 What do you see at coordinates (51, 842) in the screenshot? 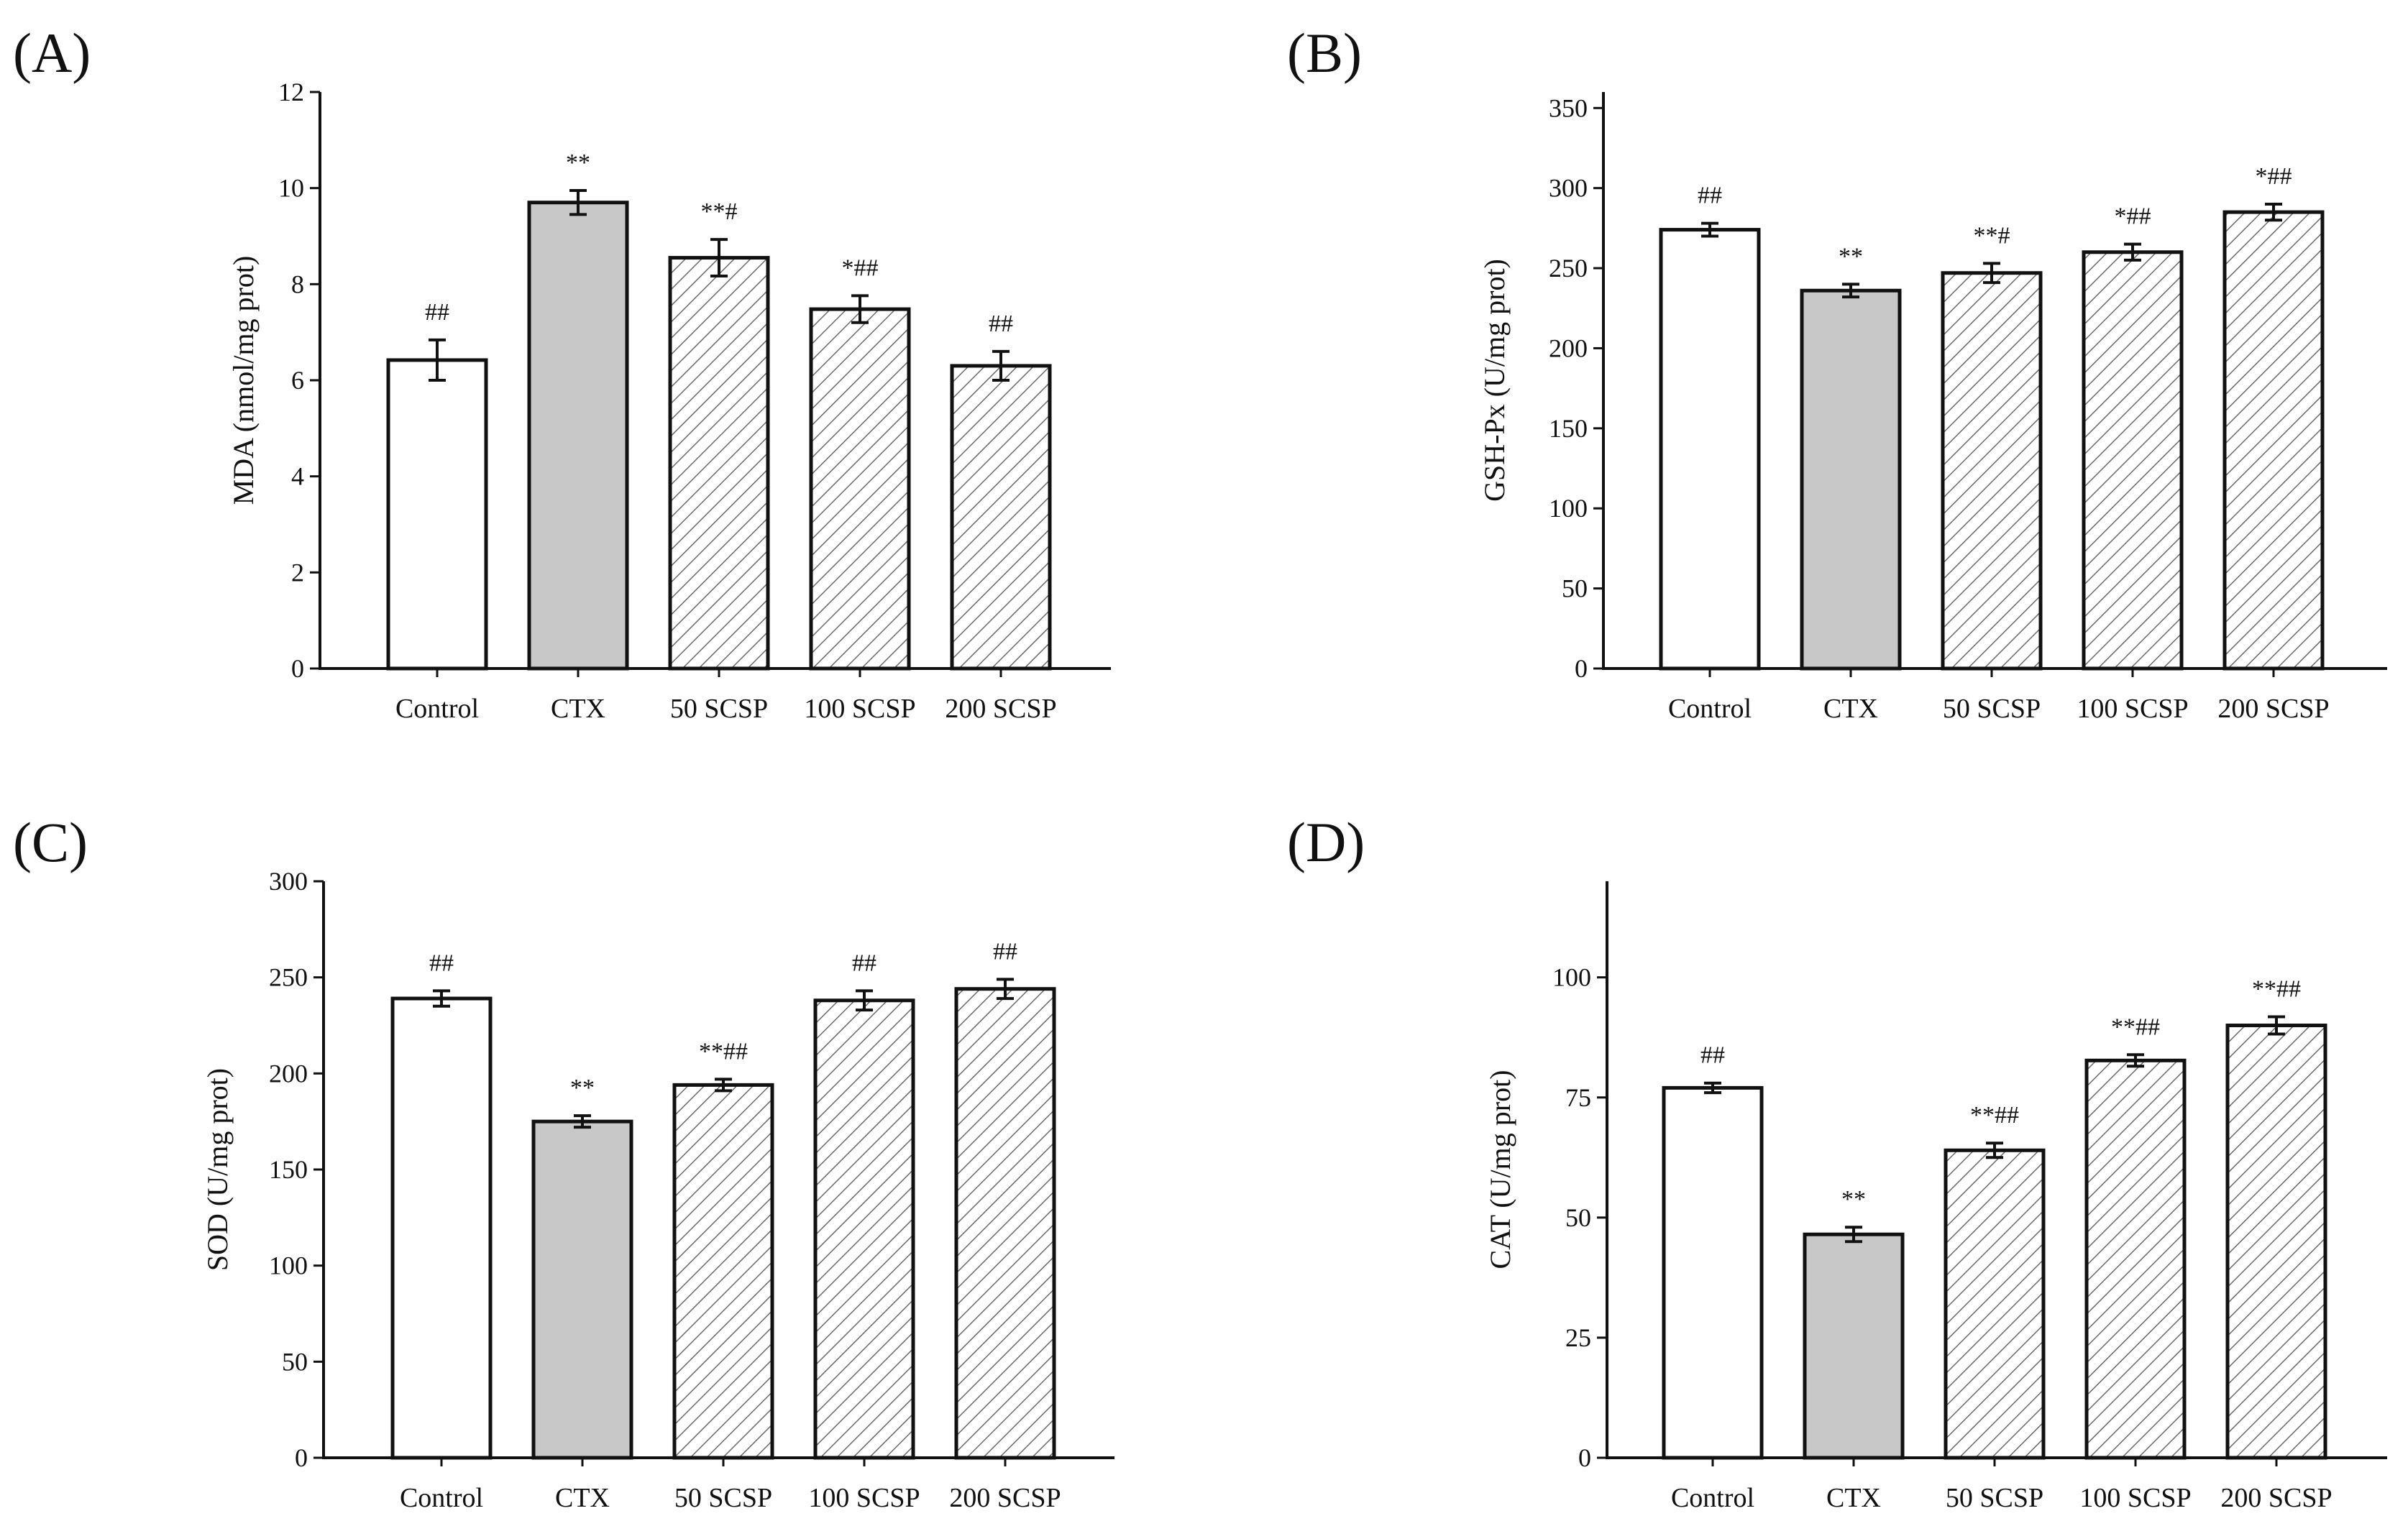
I see `panel-label: (C)` at bounding box center [51, 842].